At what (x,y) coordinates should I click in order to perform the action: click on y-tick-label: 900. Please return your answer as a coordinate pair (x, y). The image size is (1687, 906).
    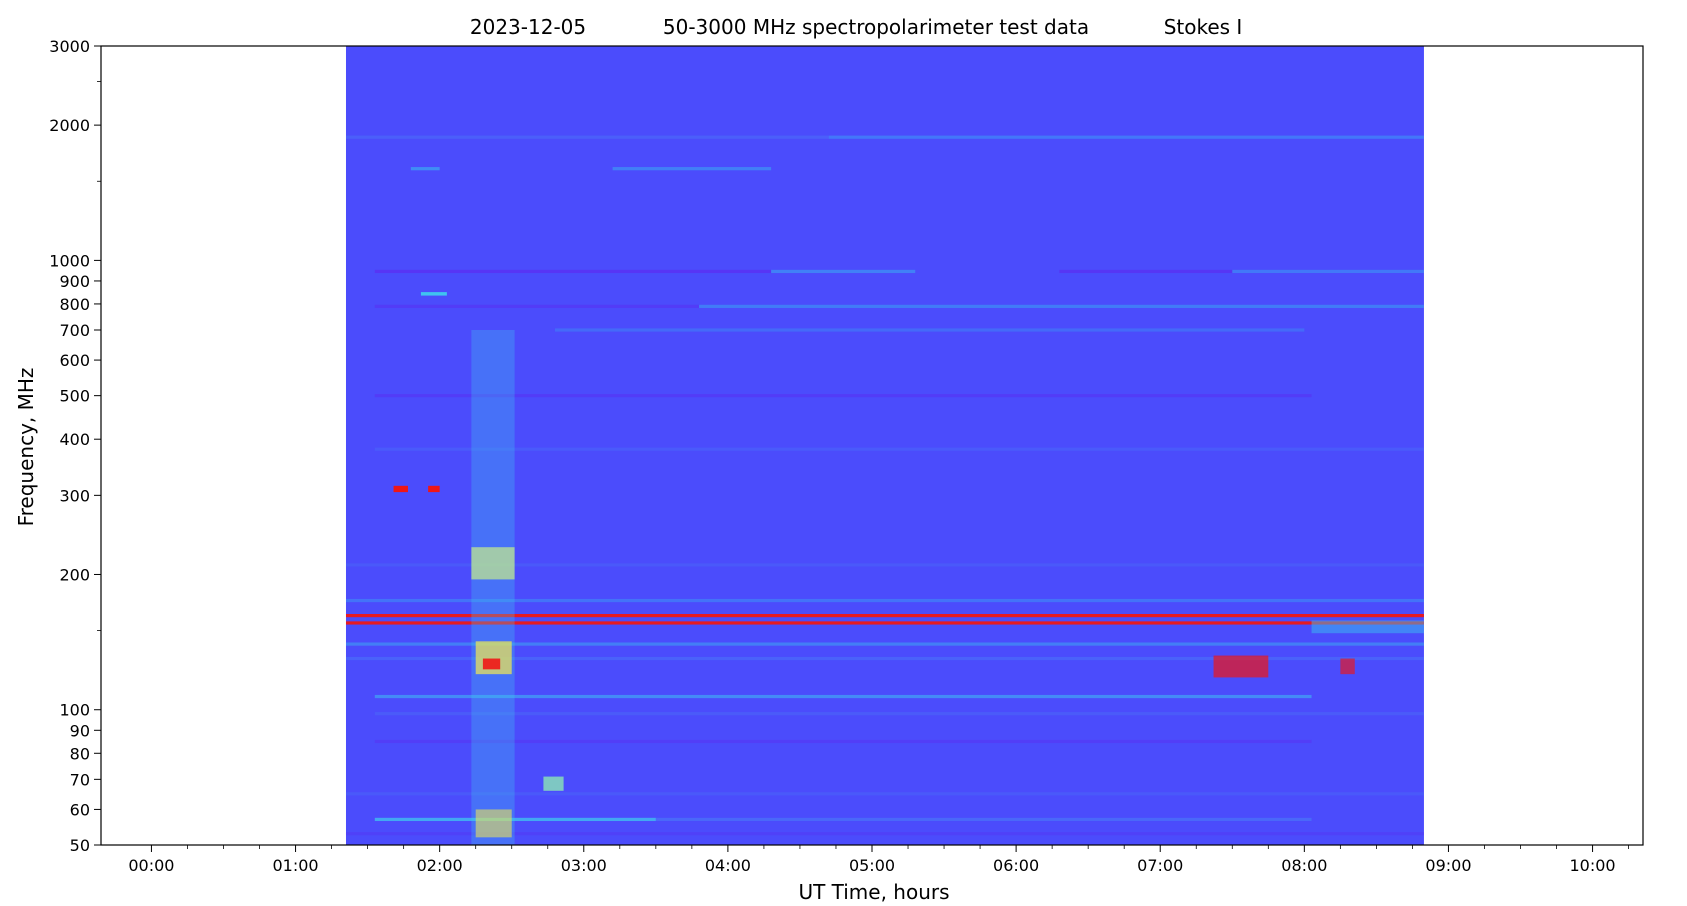
    Looking at the image, I should click on (74, 281).